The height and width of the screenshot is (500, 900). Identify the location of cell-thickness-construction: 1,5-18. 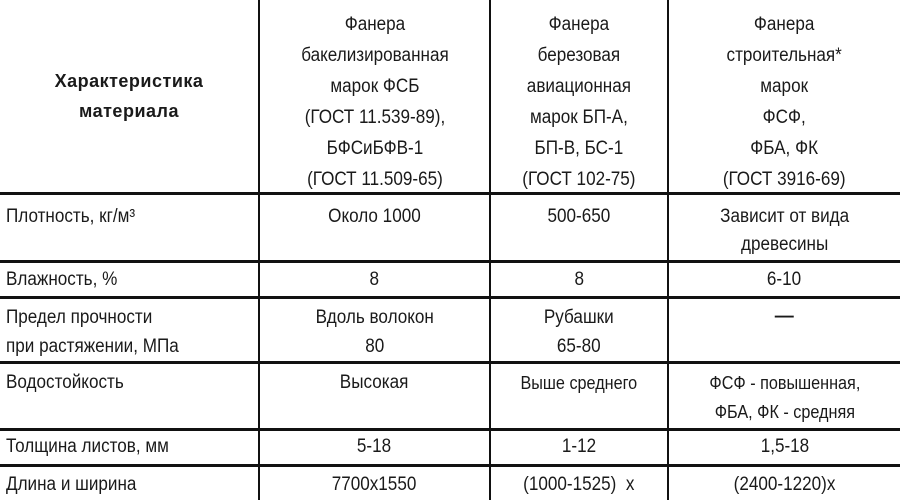
(784, 447).